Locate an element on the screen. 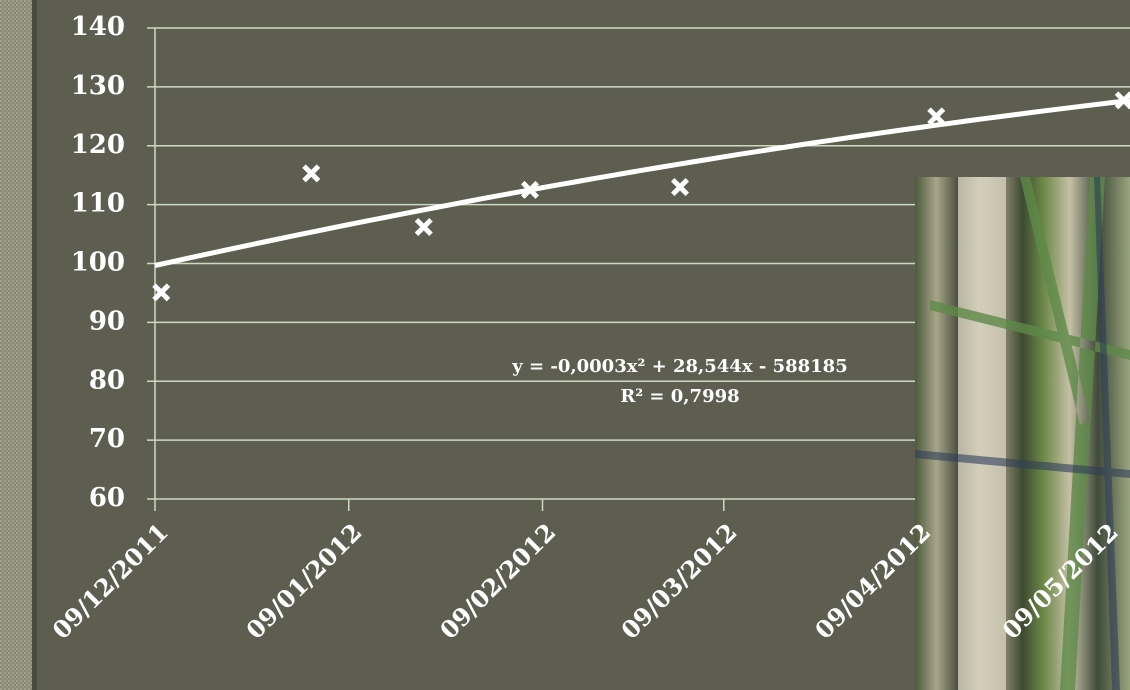 The image size is (1130, 690). y-tick-label: 110 is located at coordinates (98, 204).